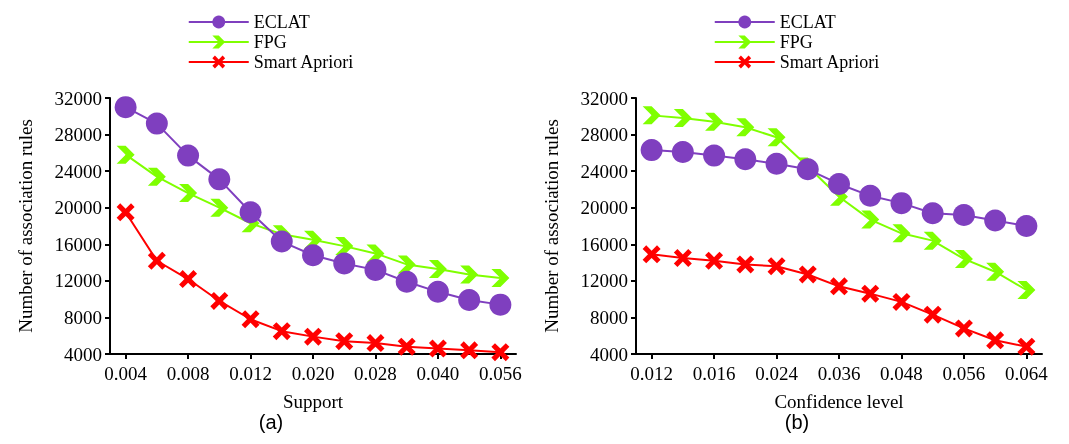  I want to click on x-tick-label: 0.036, so click(839, 373).